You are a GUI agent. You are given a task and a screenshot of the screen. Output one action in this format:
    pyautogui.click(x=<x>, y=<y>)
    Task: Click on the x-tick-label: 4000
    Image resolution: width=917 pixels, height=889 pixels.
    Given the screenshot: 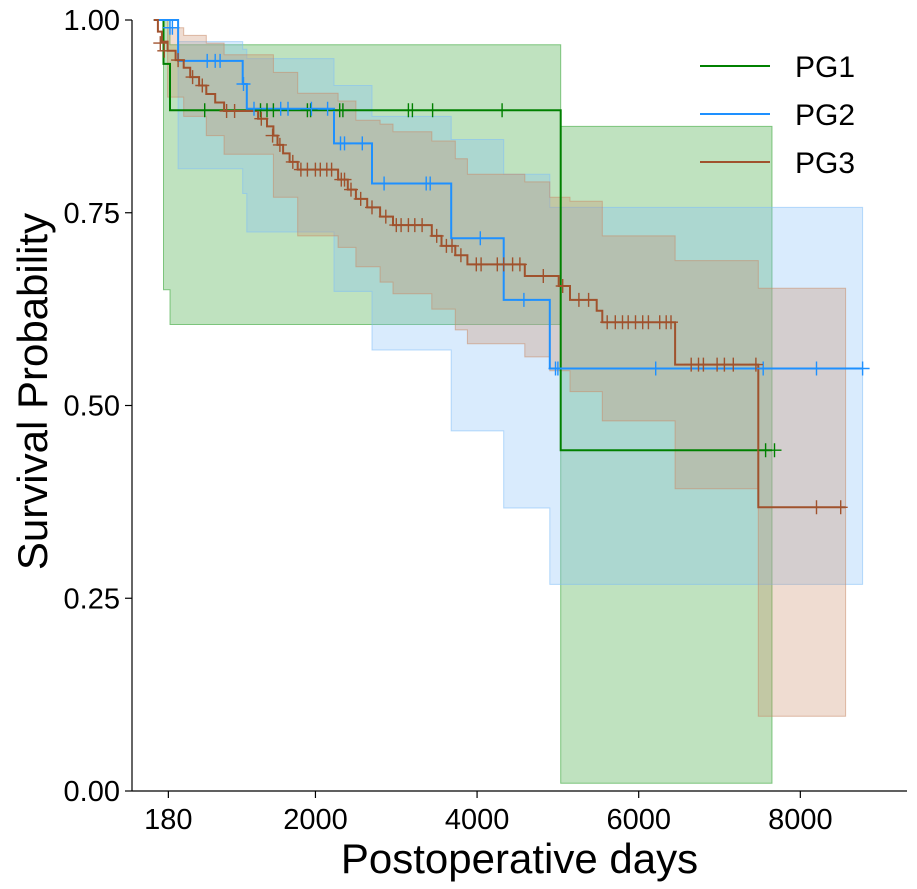 What is the action you would take?
    pyautogui.click(x=477, y=820)
    